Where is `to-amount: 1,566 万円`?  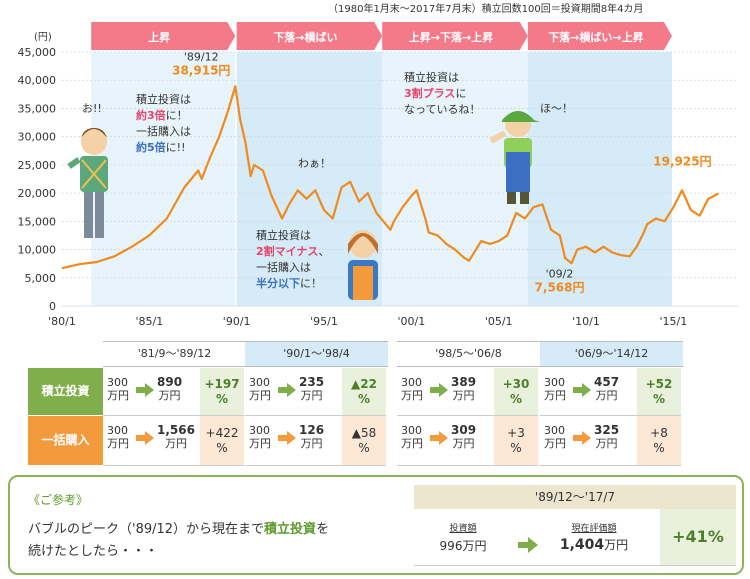 to-amount: 1,566 万円 is located at coordinates (176, 437).